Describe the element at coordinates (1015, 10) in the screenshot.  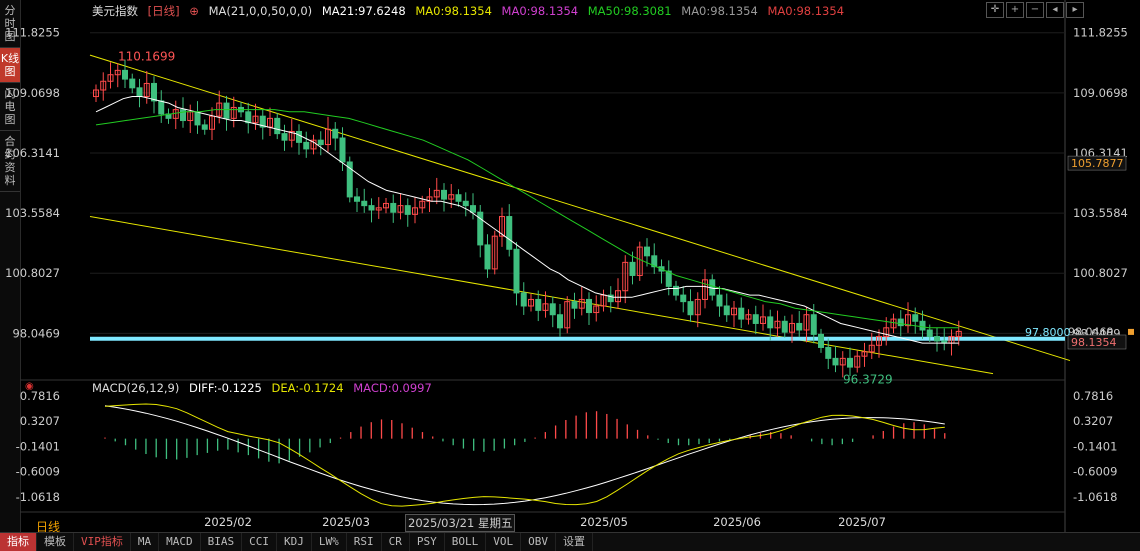
I see `zoom-in-icon: +` at that location.